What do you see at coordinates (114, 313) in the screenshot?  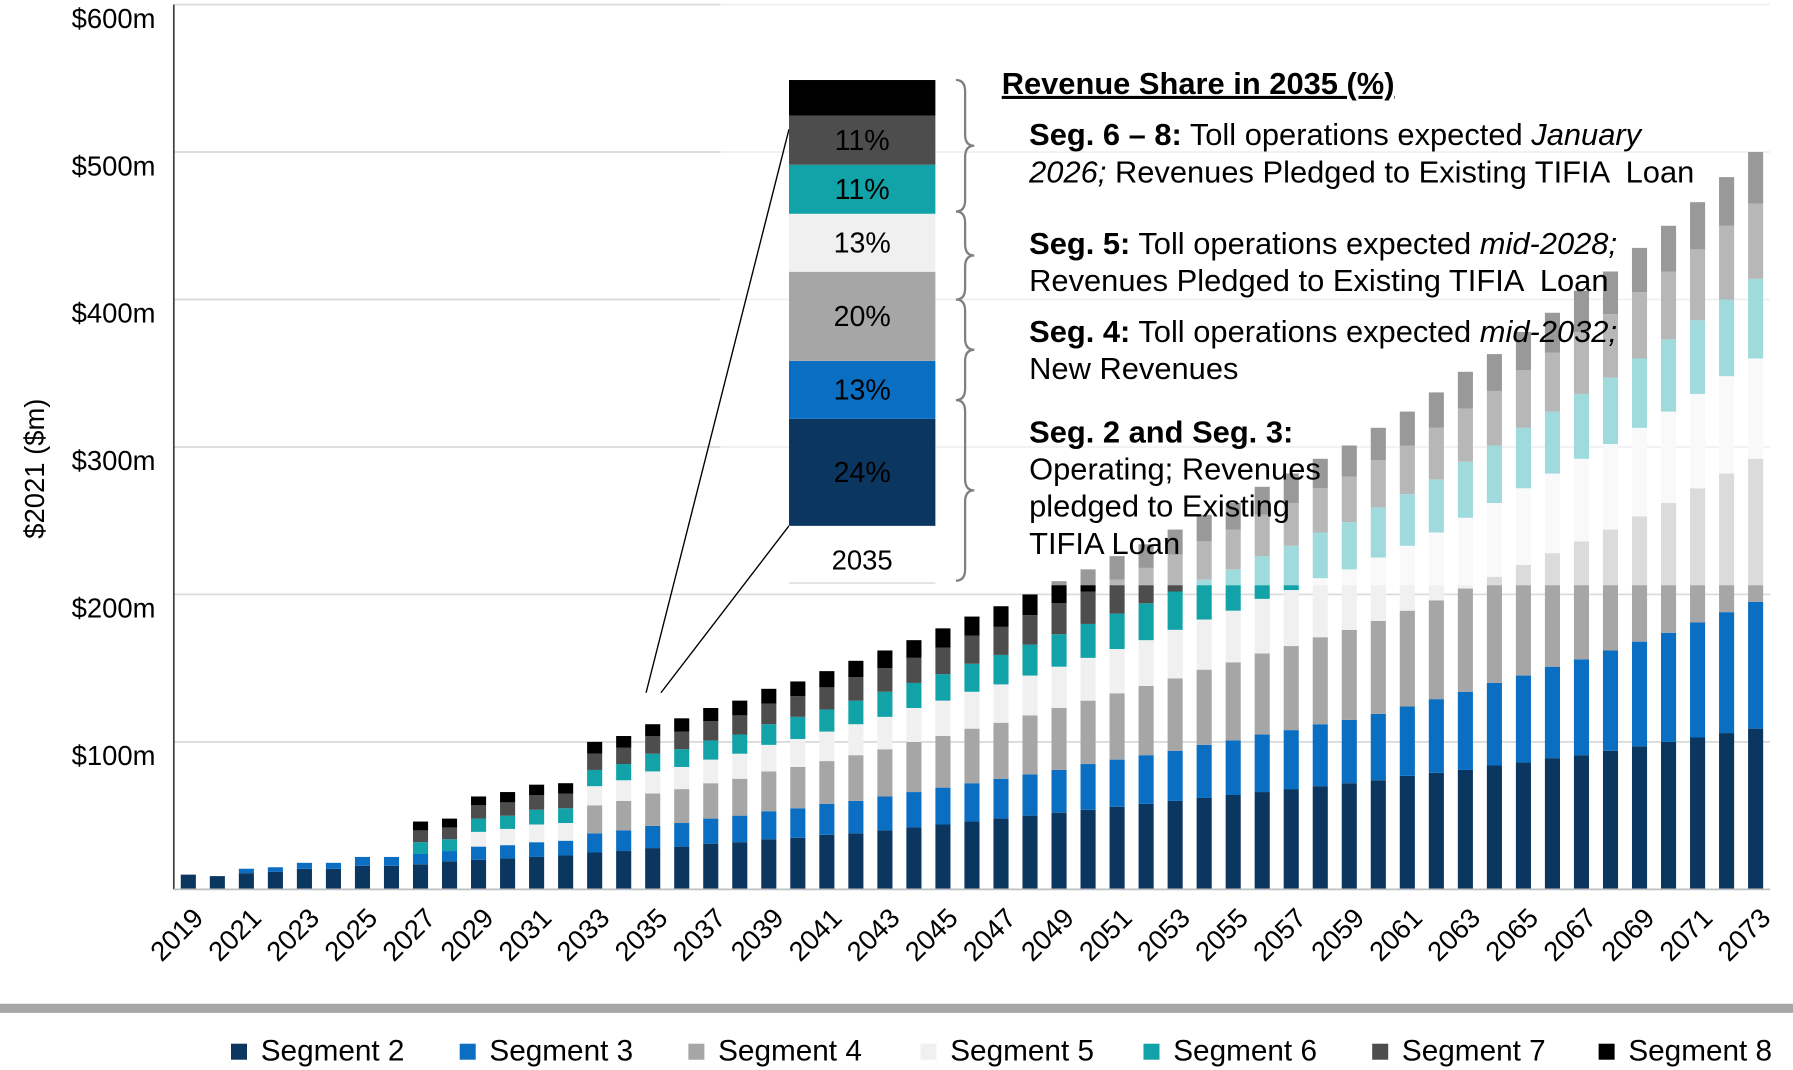 I see `y-tick-label: $400m` at bounding box center [114, 313].